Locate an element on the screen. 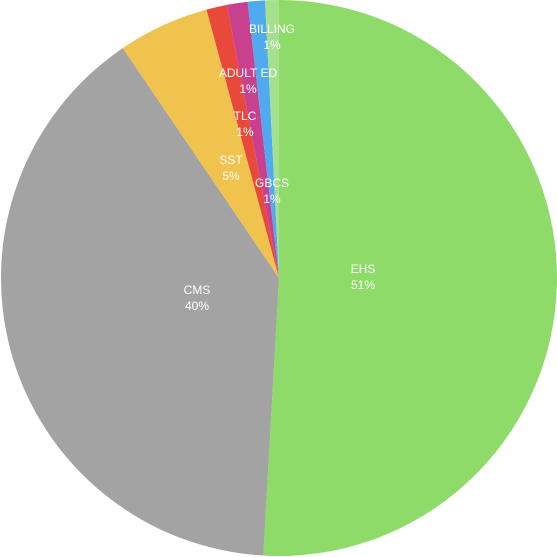 Image resolution: width=557 pixels, height=557 pixels. slice-label: ADULT ED is located at coordinates (248, 73).